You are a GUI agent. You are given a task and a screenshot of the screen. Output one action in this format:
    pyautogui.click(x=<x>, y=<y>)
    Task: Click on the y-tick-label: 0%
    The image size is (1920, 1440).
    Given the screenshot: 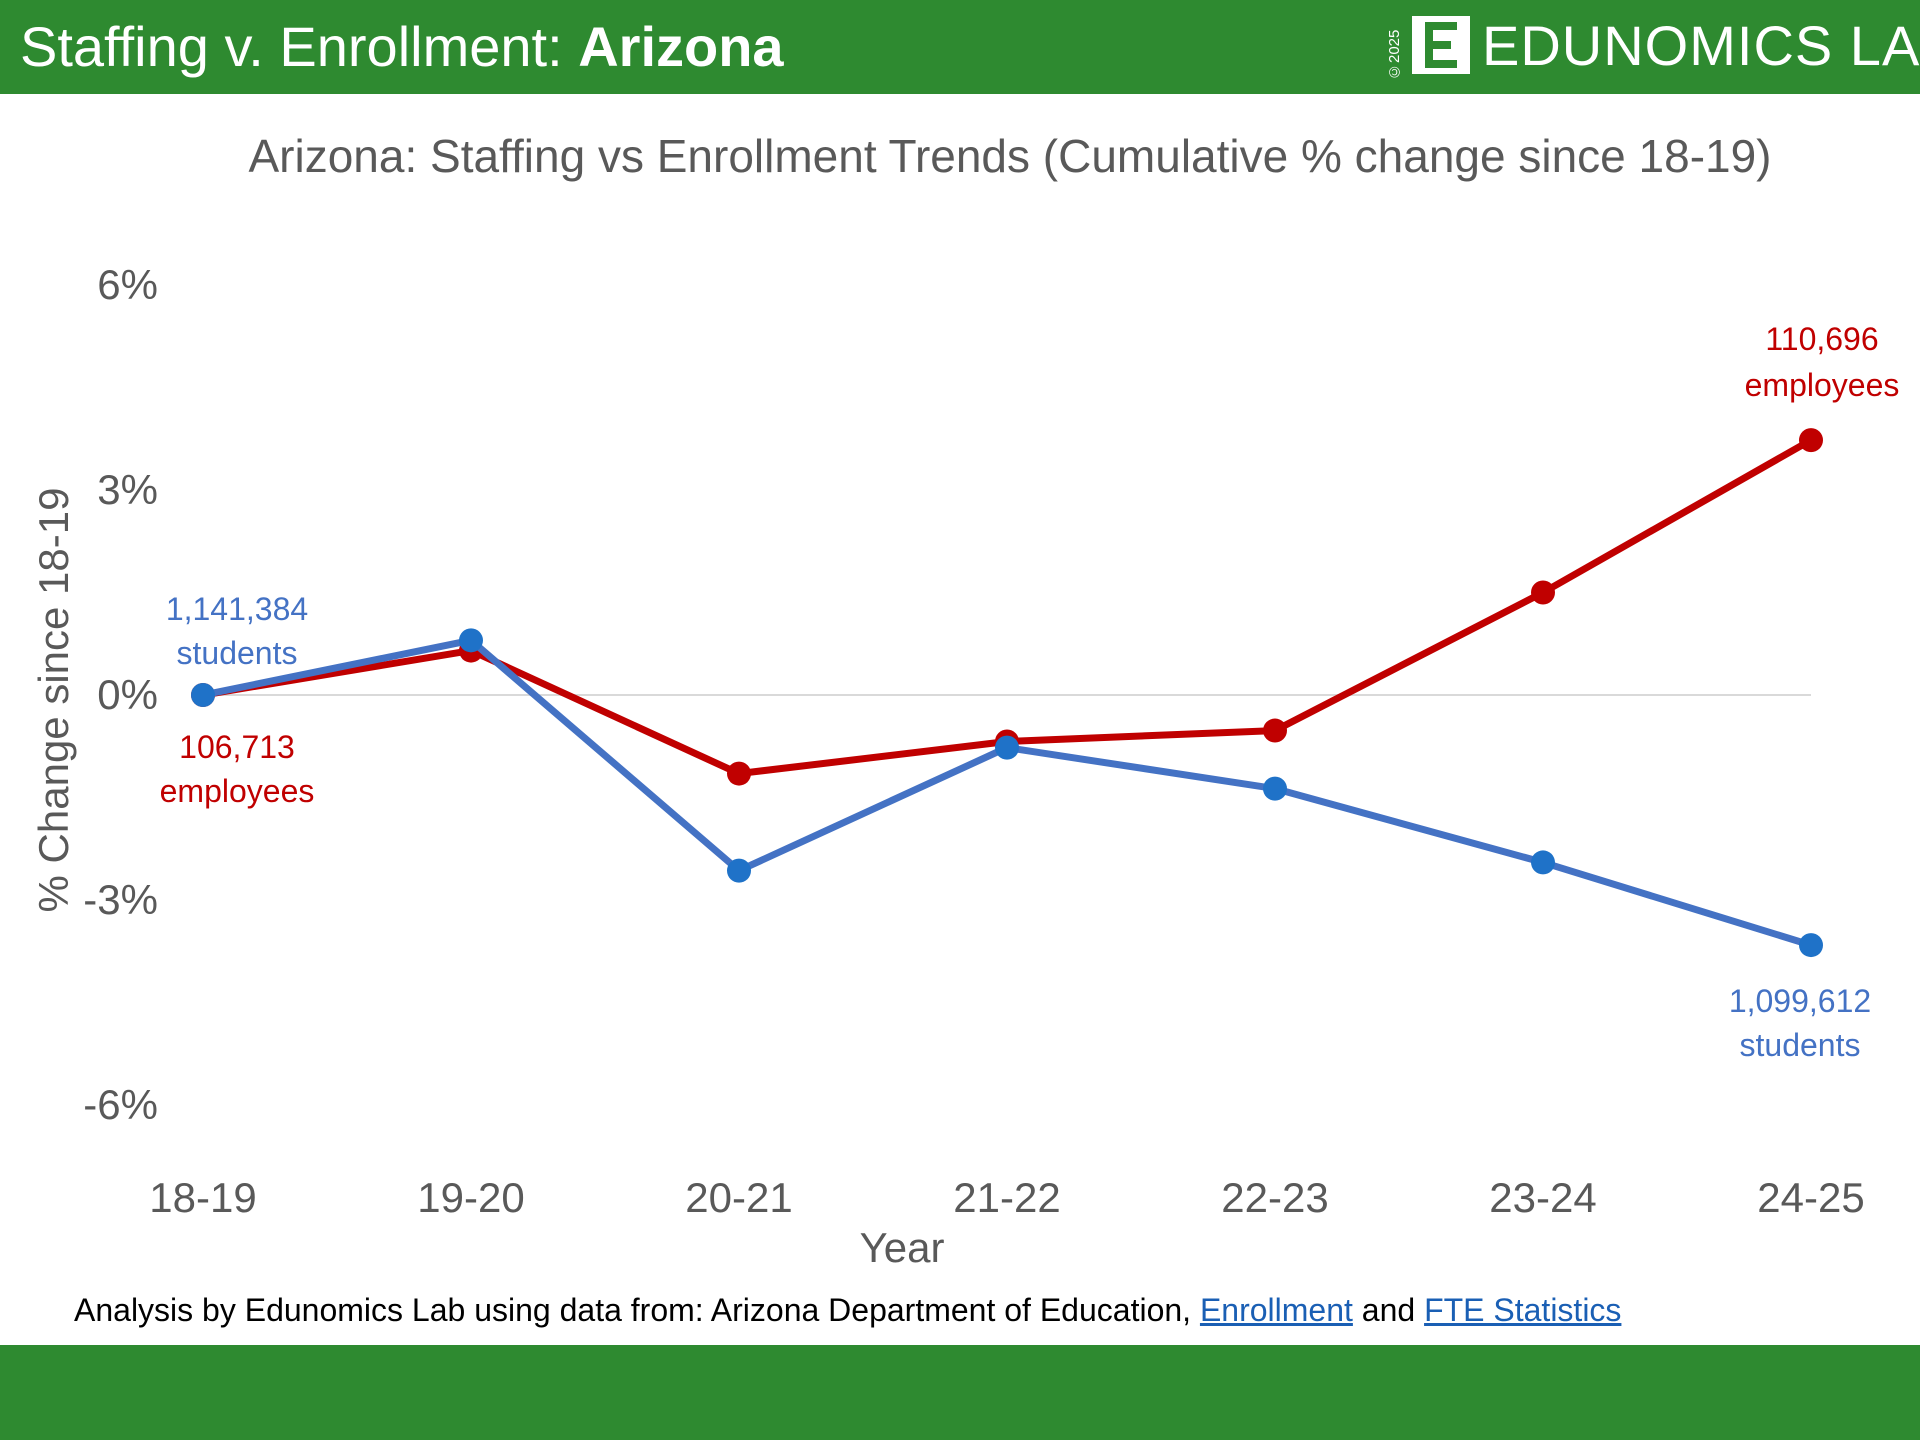 What is the action you would take?
    pyautogui.click(x=127, y=694)
    